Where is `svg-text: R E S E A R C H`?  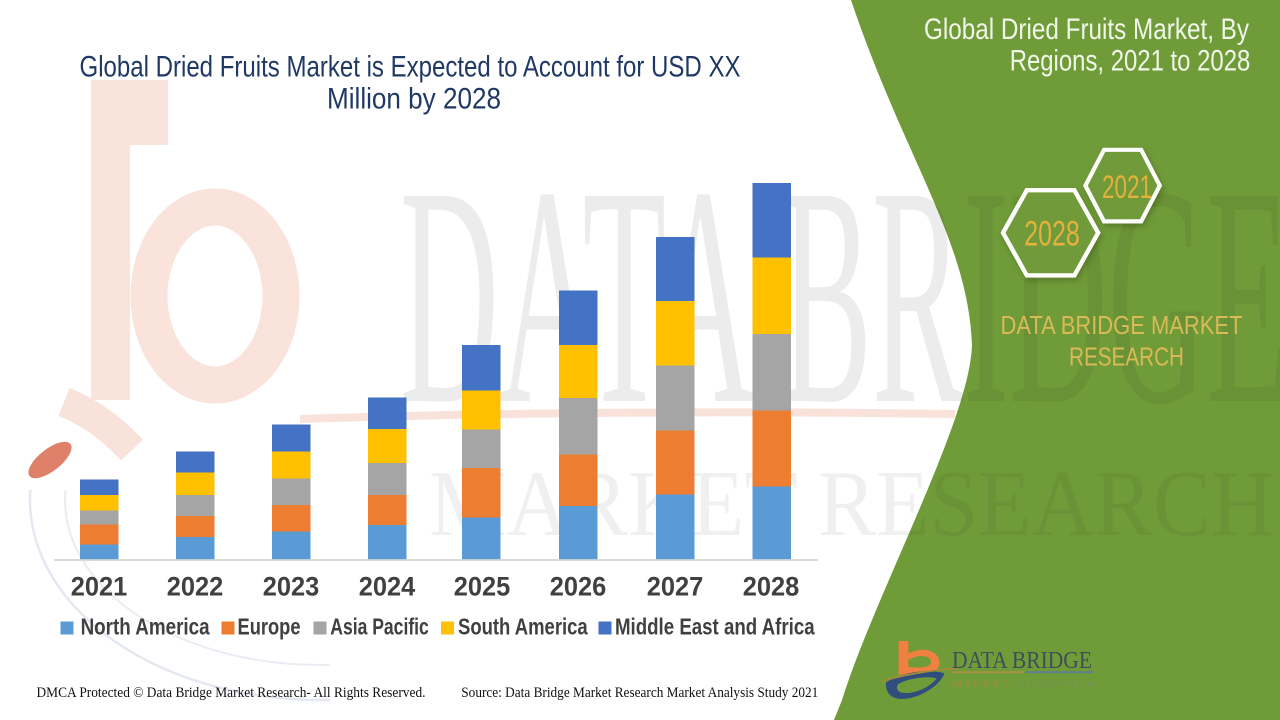 svg-text: R E S E A R C H is located at coordinates (1057, 684).